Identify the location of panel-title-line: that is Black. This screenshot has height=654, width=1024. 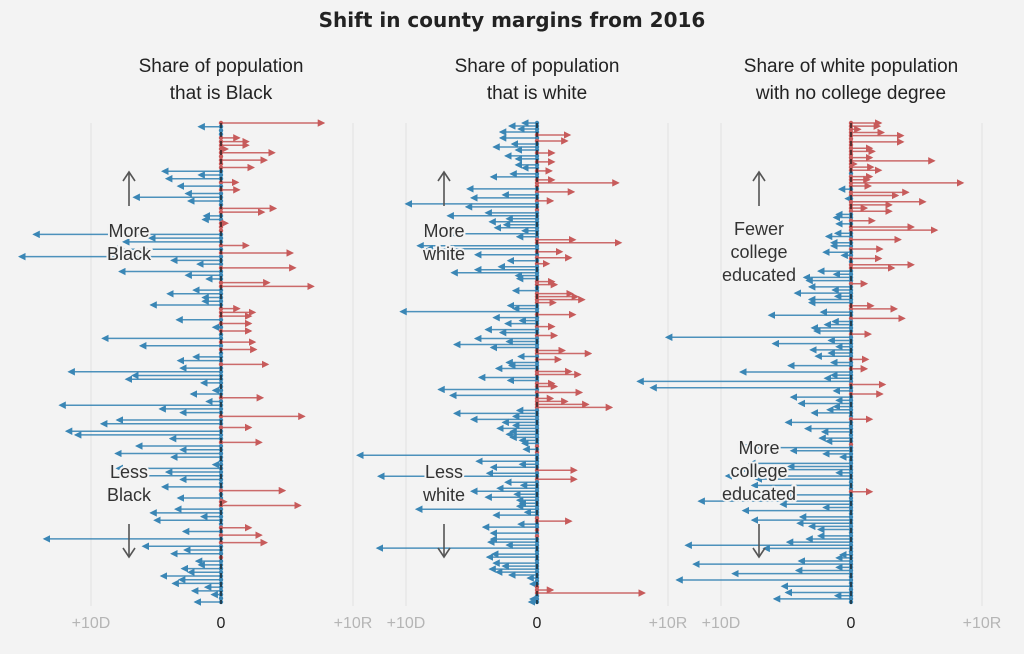
(221, 93).